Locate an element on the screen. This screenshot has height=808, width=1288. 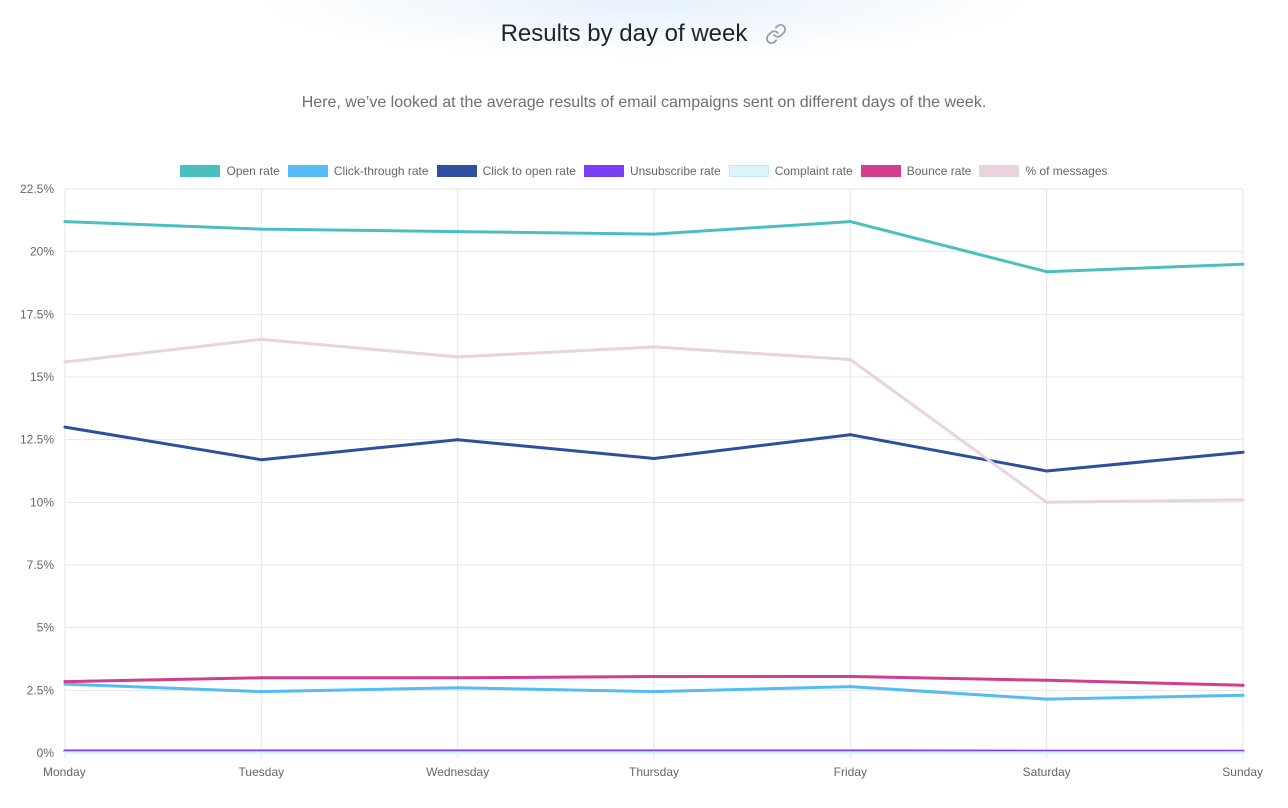
legend-label: Bounce rate is located at coordinates (939, 171).